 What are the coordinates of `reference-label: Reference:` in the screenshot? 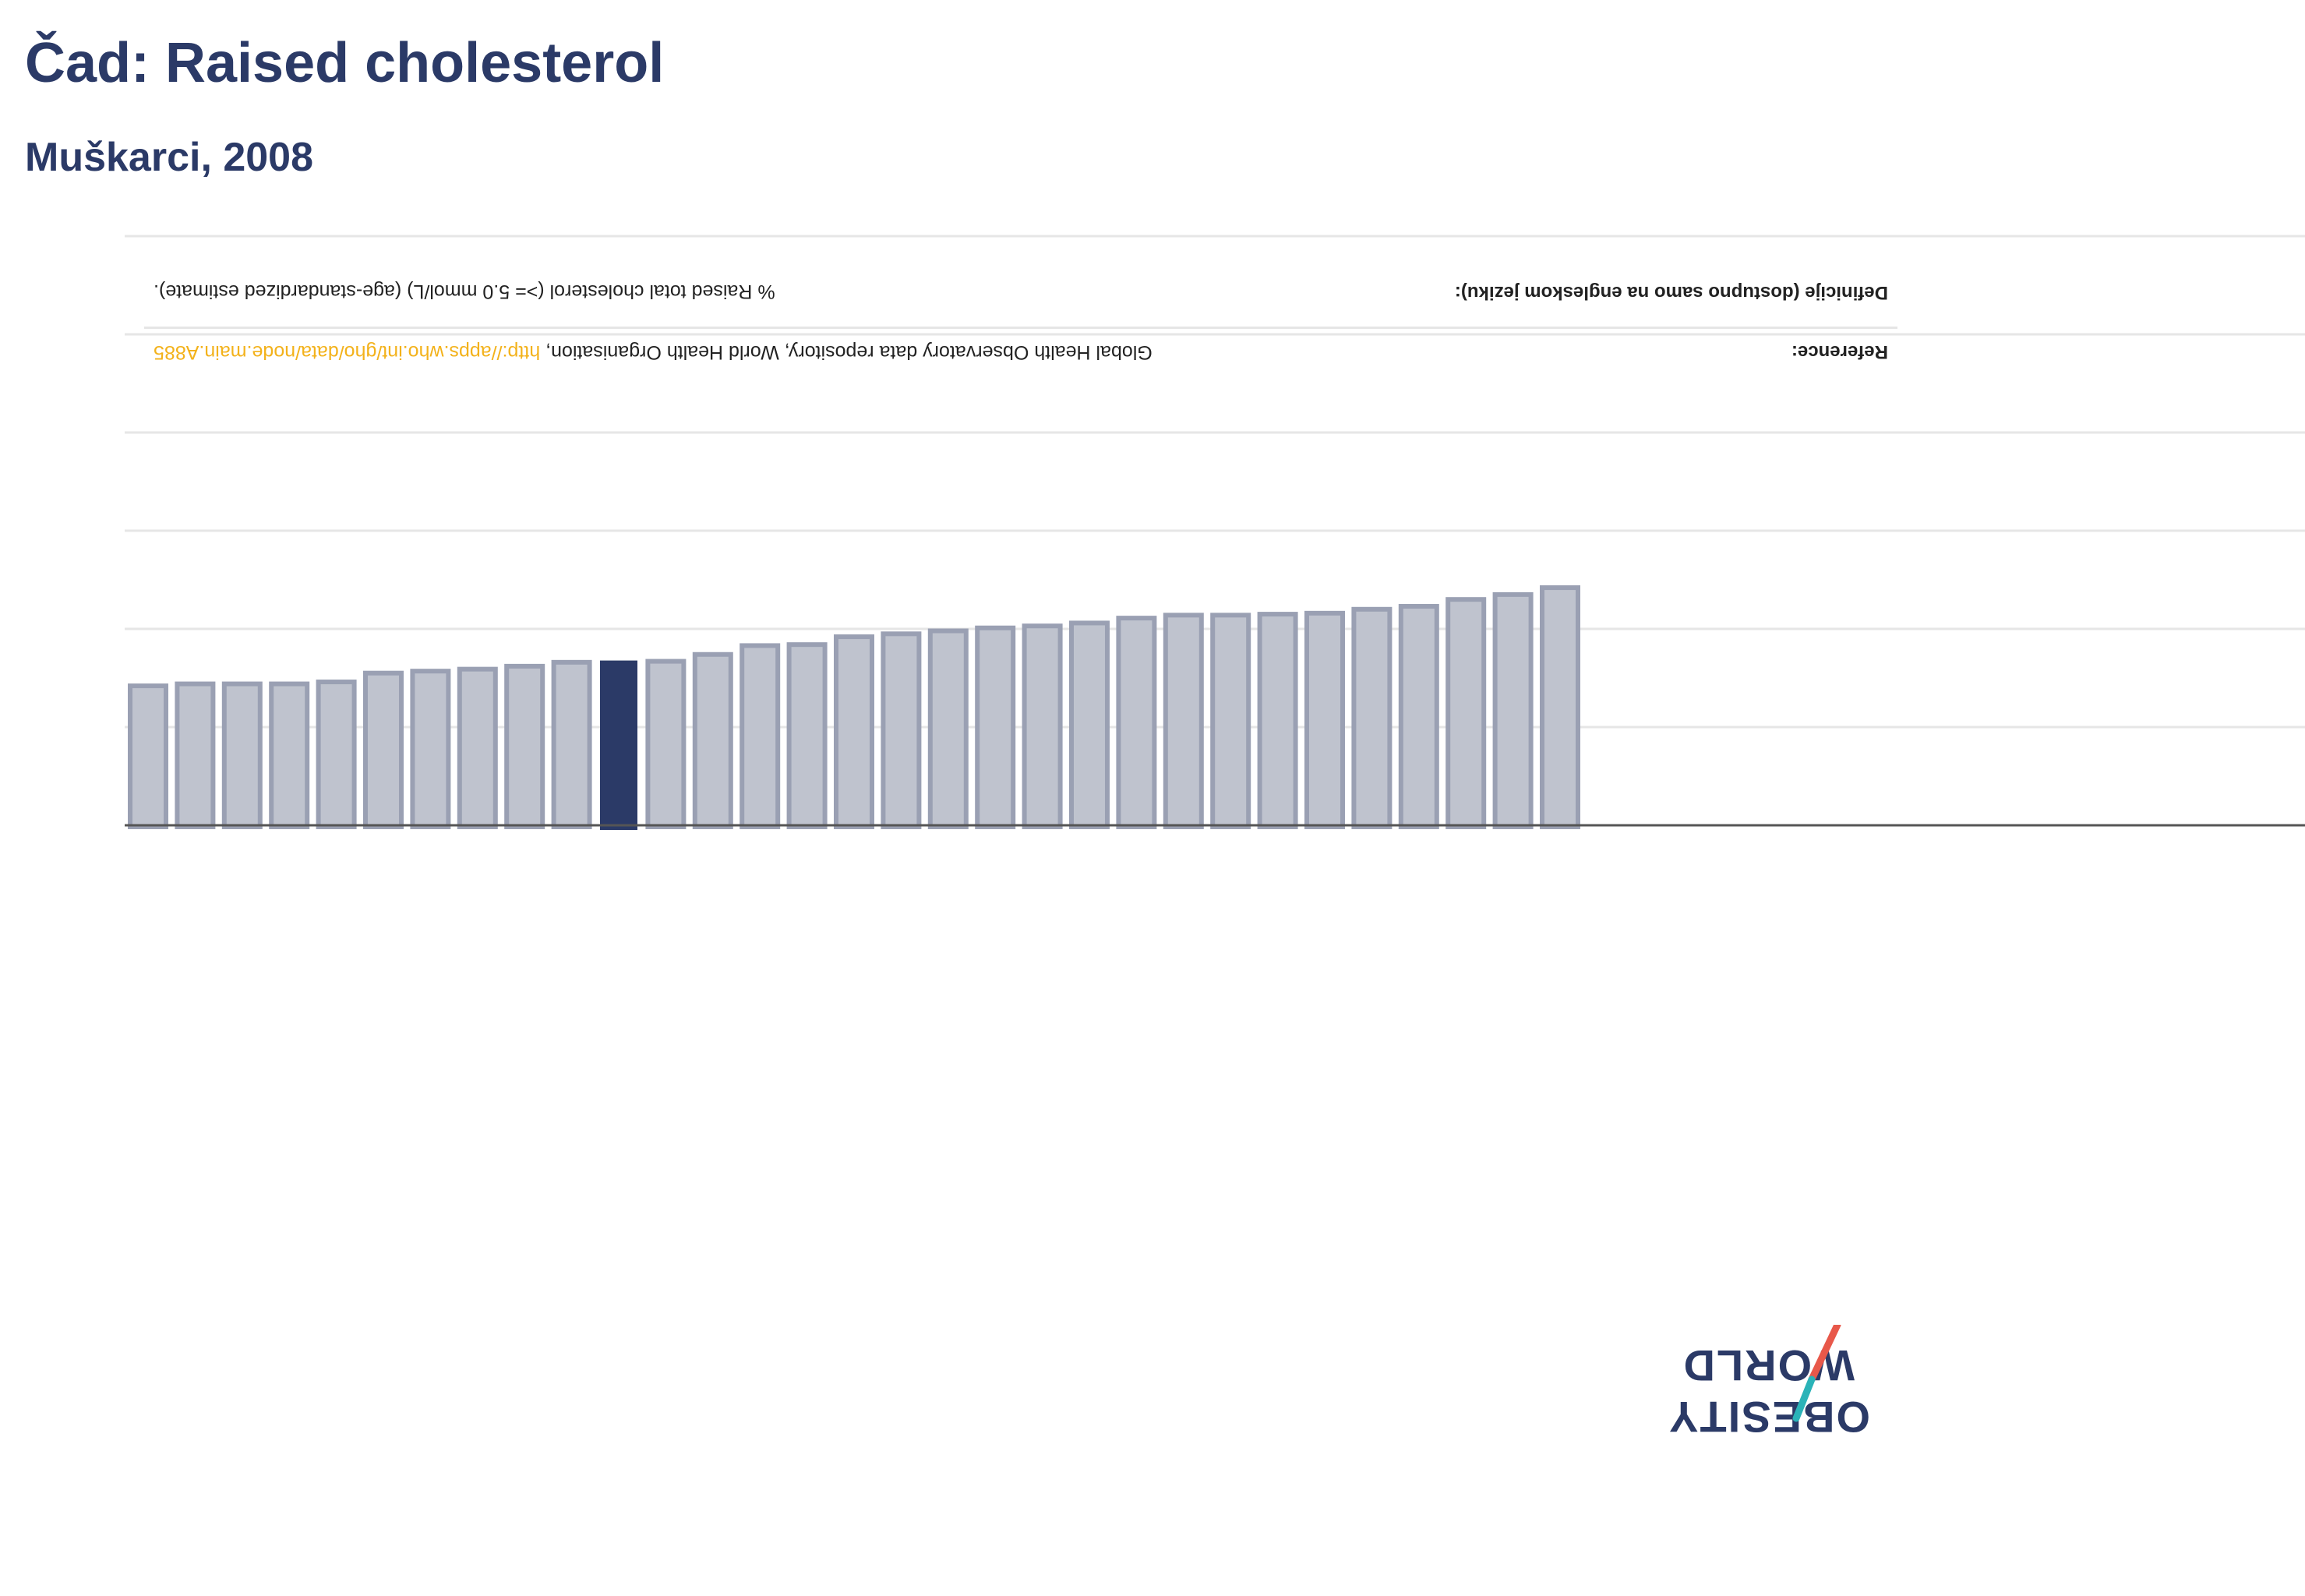 It's located at (1839, 351).